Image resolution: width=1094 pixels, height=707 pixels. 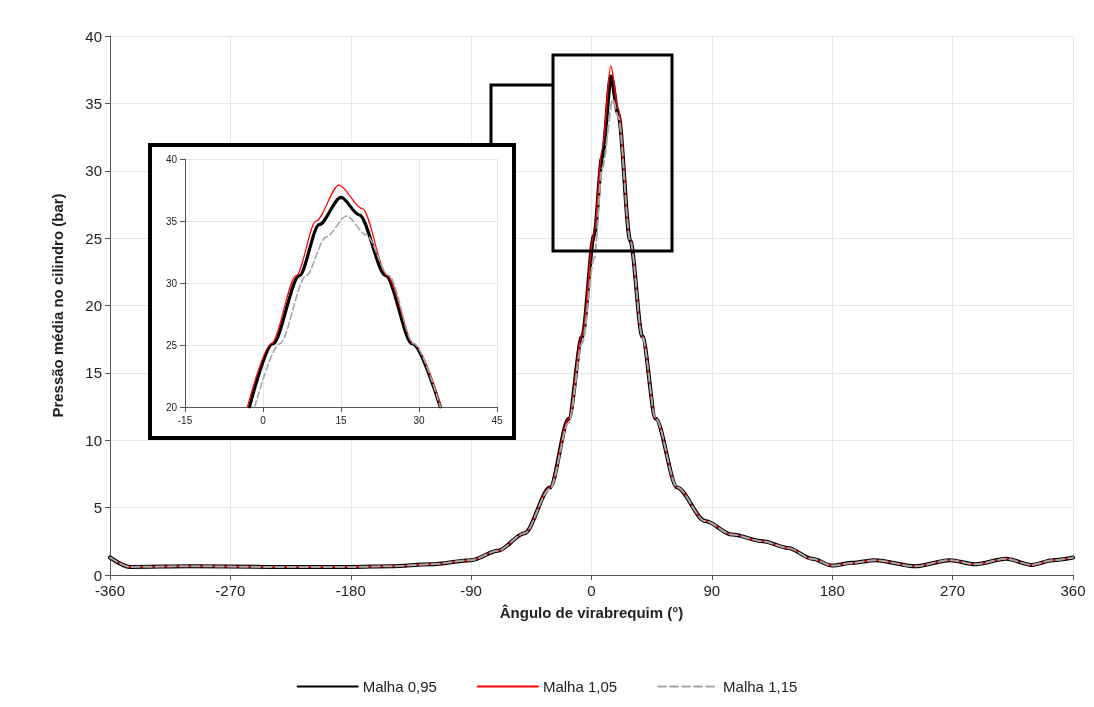 I want to click on x-tick-label: 270, so click(x=953, y=590).